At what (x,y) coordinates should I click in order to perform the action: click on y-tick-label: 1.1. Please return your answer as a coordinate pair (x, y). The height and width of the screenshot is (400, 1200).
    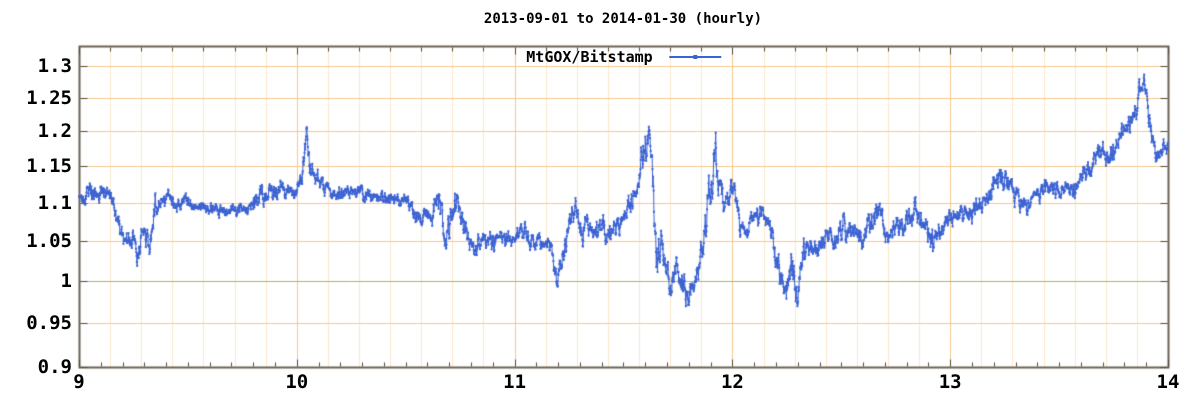
    Looking at the image, I should click on (54, 202).